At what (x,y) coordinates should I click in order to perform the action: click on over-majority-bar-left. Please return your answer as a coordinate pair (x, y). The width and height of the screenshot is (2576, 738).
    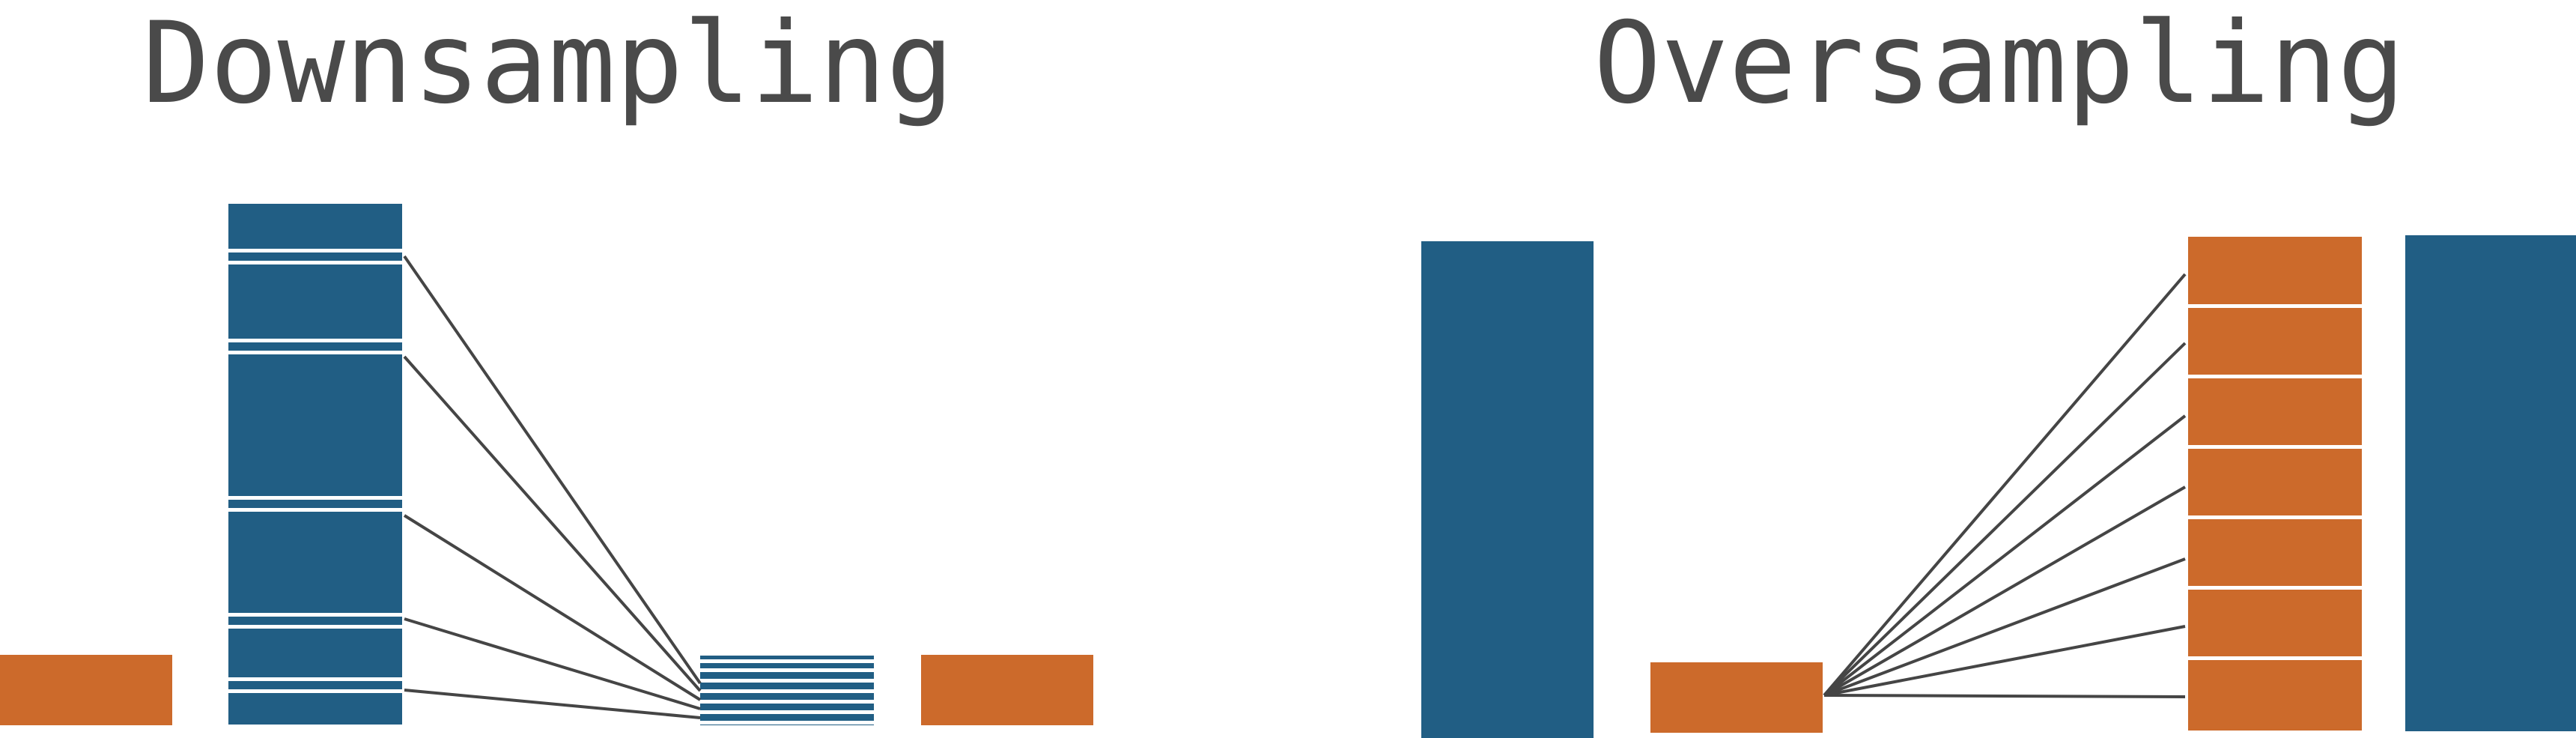
    Looking at the image, I should click on (1507, 490).